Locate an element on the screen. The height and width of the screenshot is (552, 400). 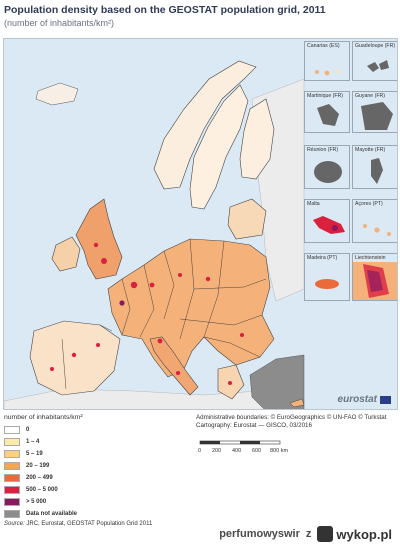
source-prefix: Source: is located at coordinates (14, 524).